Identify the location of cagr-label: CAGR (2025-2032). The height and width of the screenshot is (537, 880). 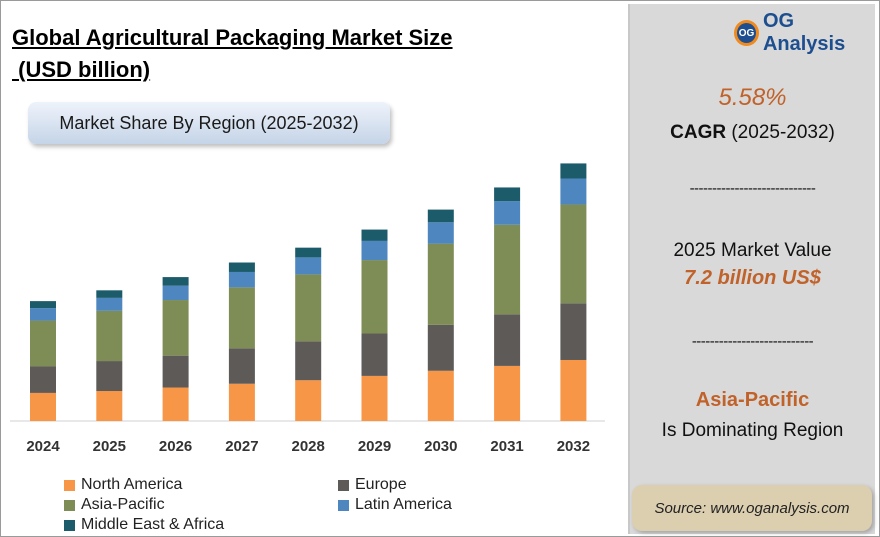
(752, 133).